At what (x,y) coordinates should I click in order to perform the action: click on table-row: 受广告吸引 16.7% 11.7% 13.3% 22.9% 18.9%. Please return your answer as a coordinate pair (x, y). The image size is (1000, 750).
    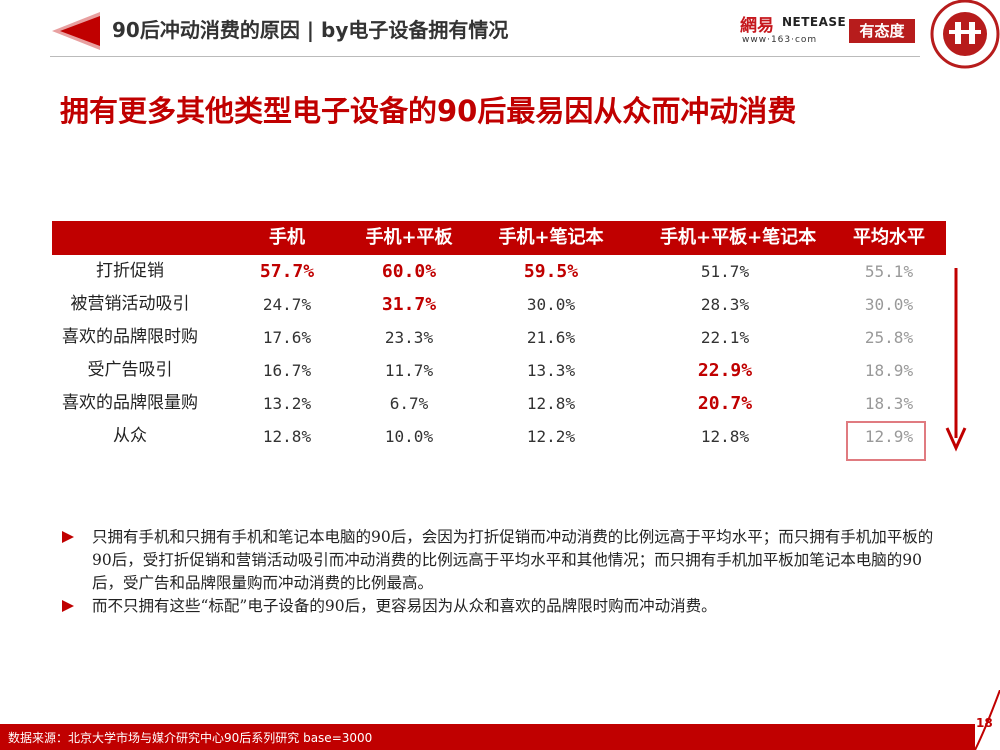
    Looking at the image, I should click on (499, 370).